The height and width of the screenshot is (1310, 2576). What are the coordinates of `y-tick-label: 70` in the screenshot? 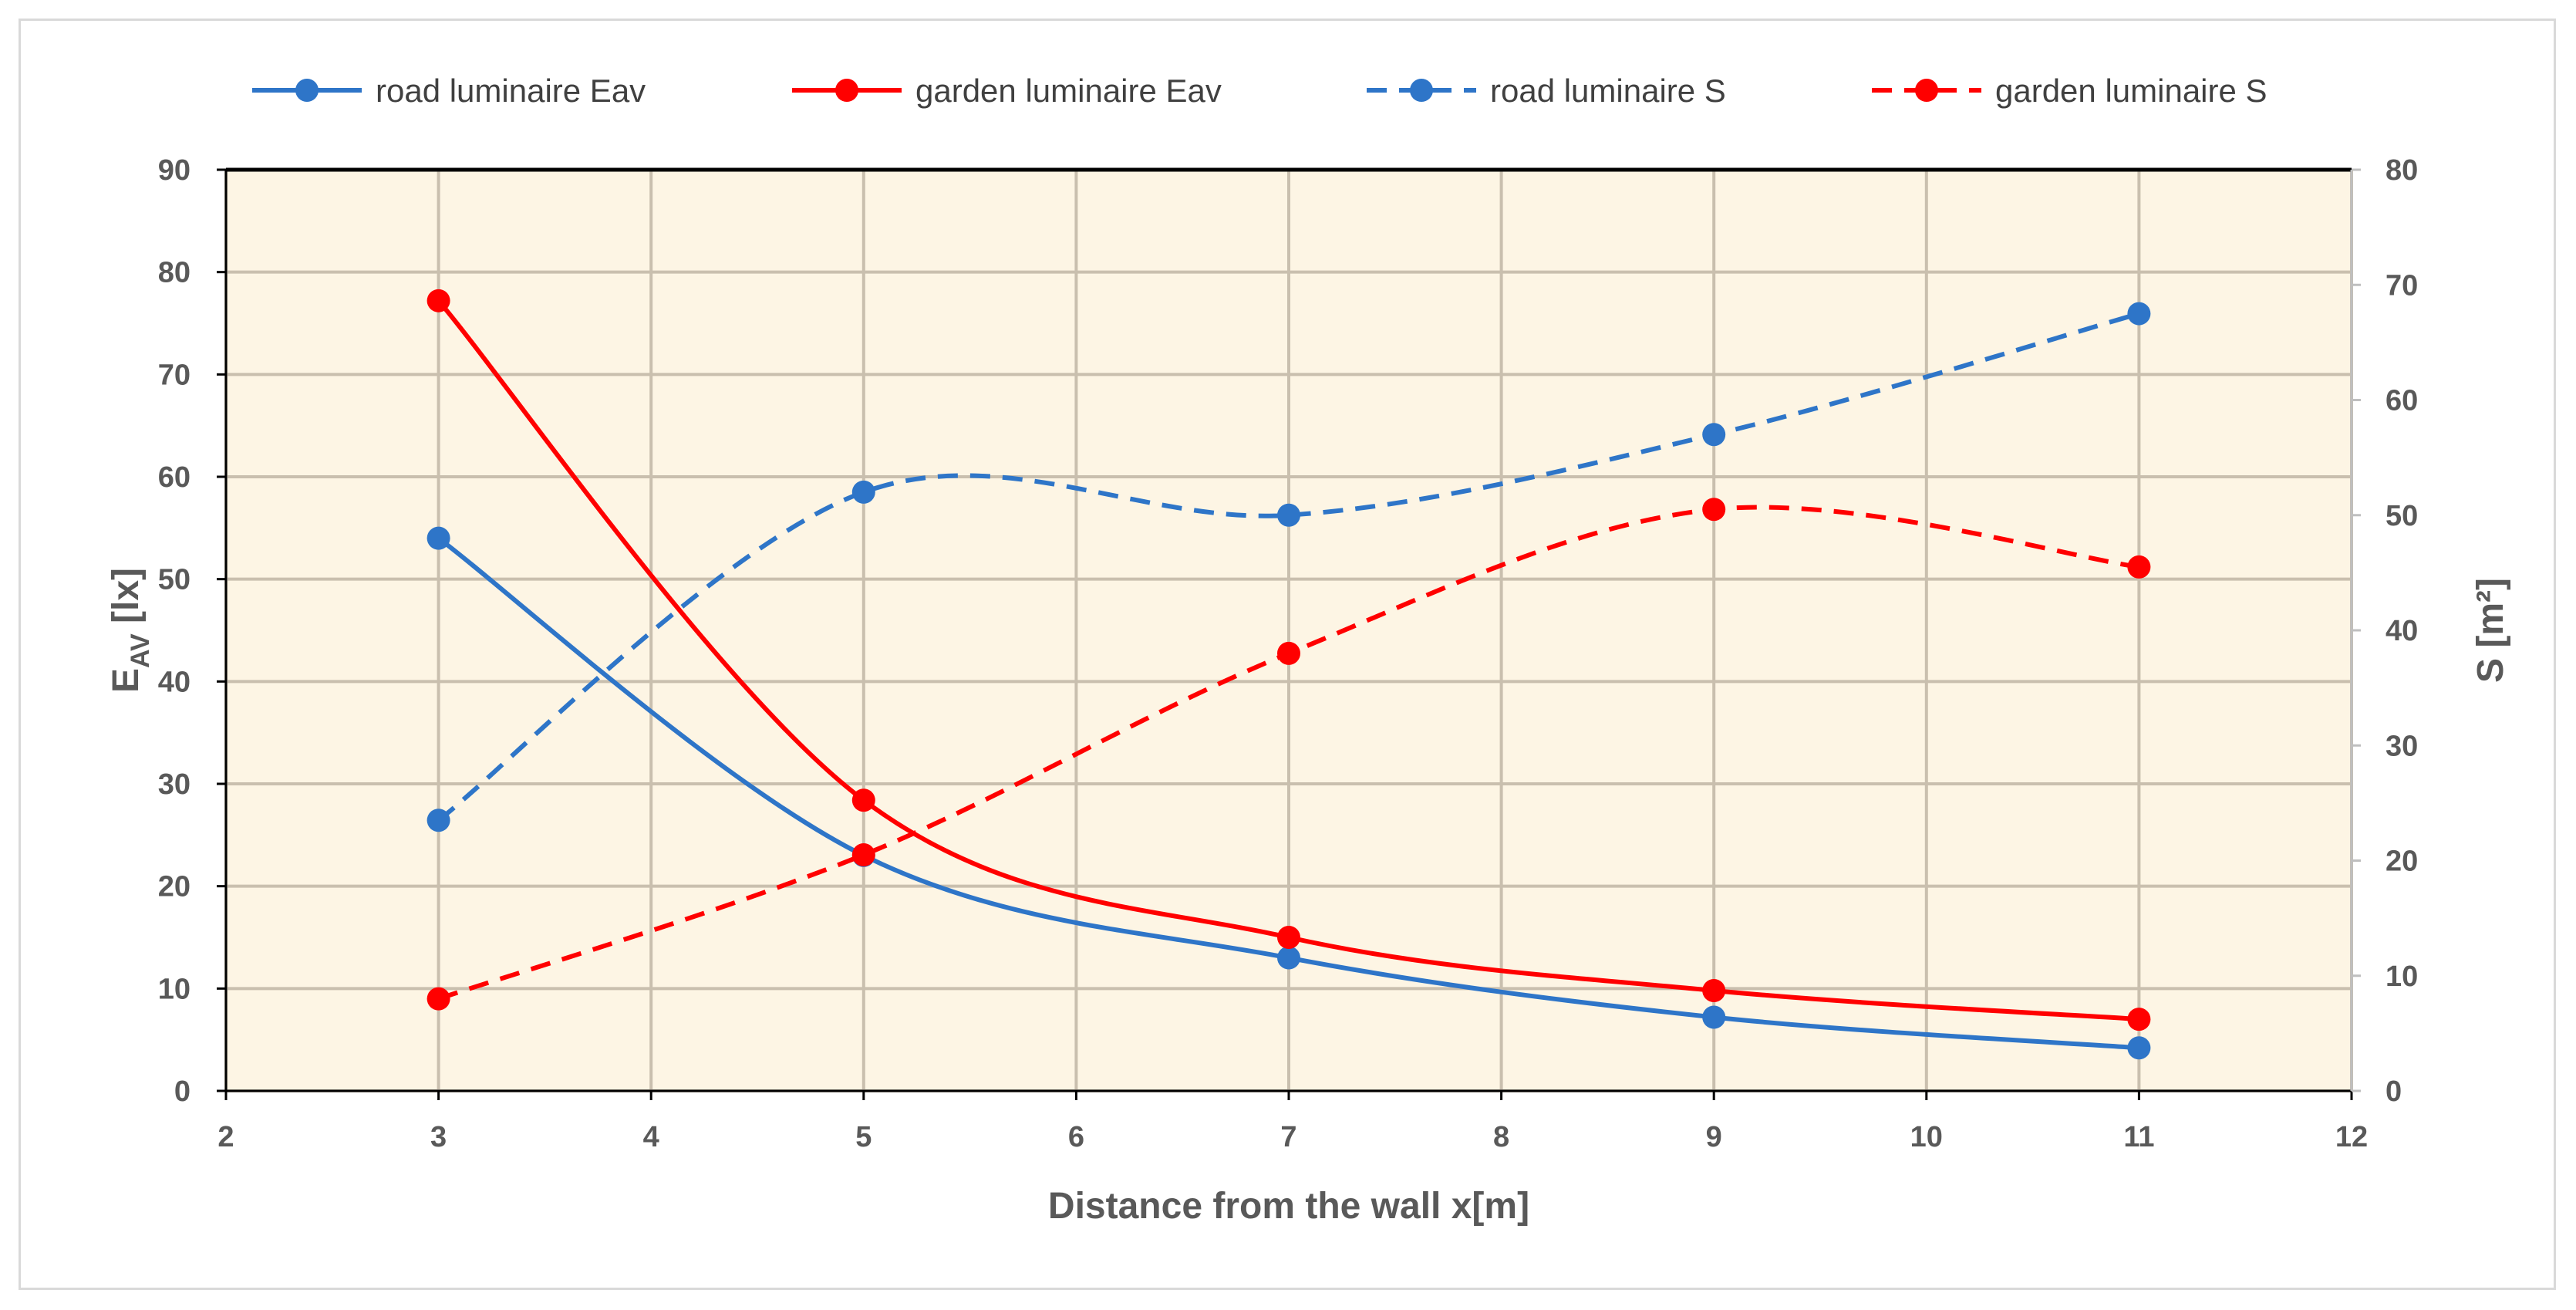 It's located at (174, 375).